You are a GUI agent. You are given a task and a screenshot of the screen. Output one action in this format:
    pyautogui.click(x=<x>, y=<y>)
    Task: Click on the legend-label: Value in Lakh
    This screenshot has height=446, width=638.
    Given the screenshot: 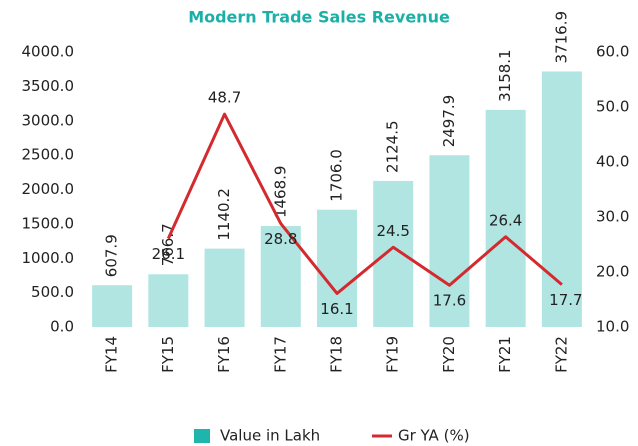 What is the action you would take?
    pyautogui.click(x=270, y=436)
    